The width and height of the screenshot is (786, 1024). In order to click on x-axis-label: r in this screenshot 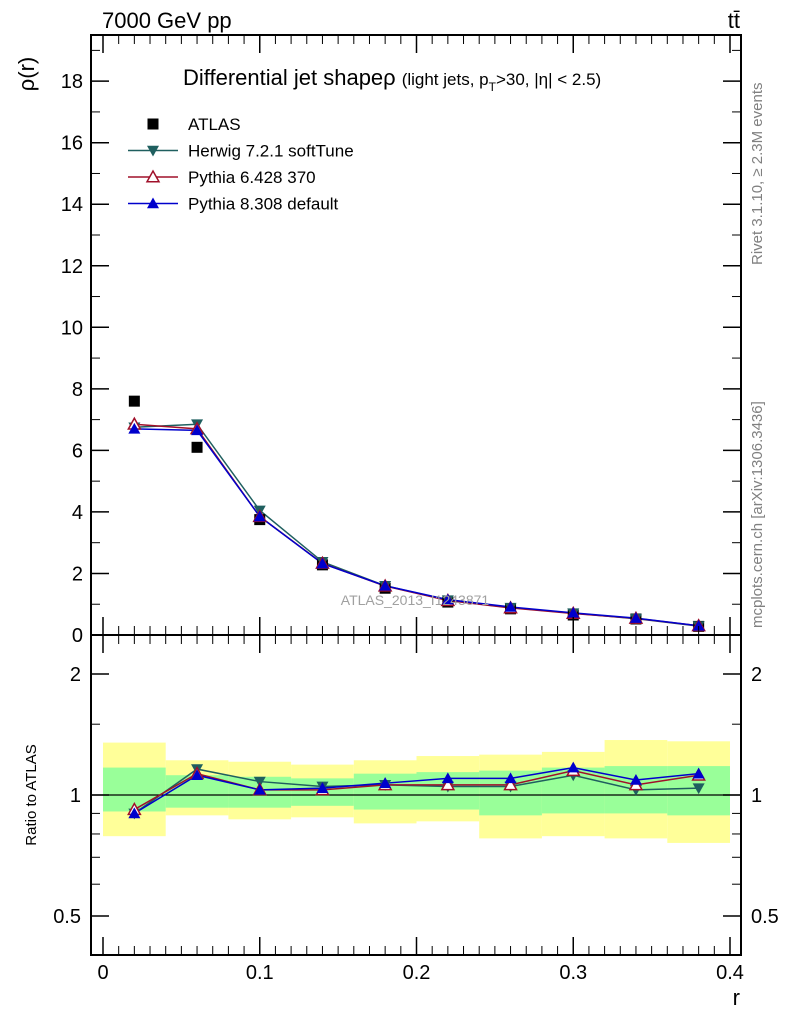, I will do `click(736, 997)`.